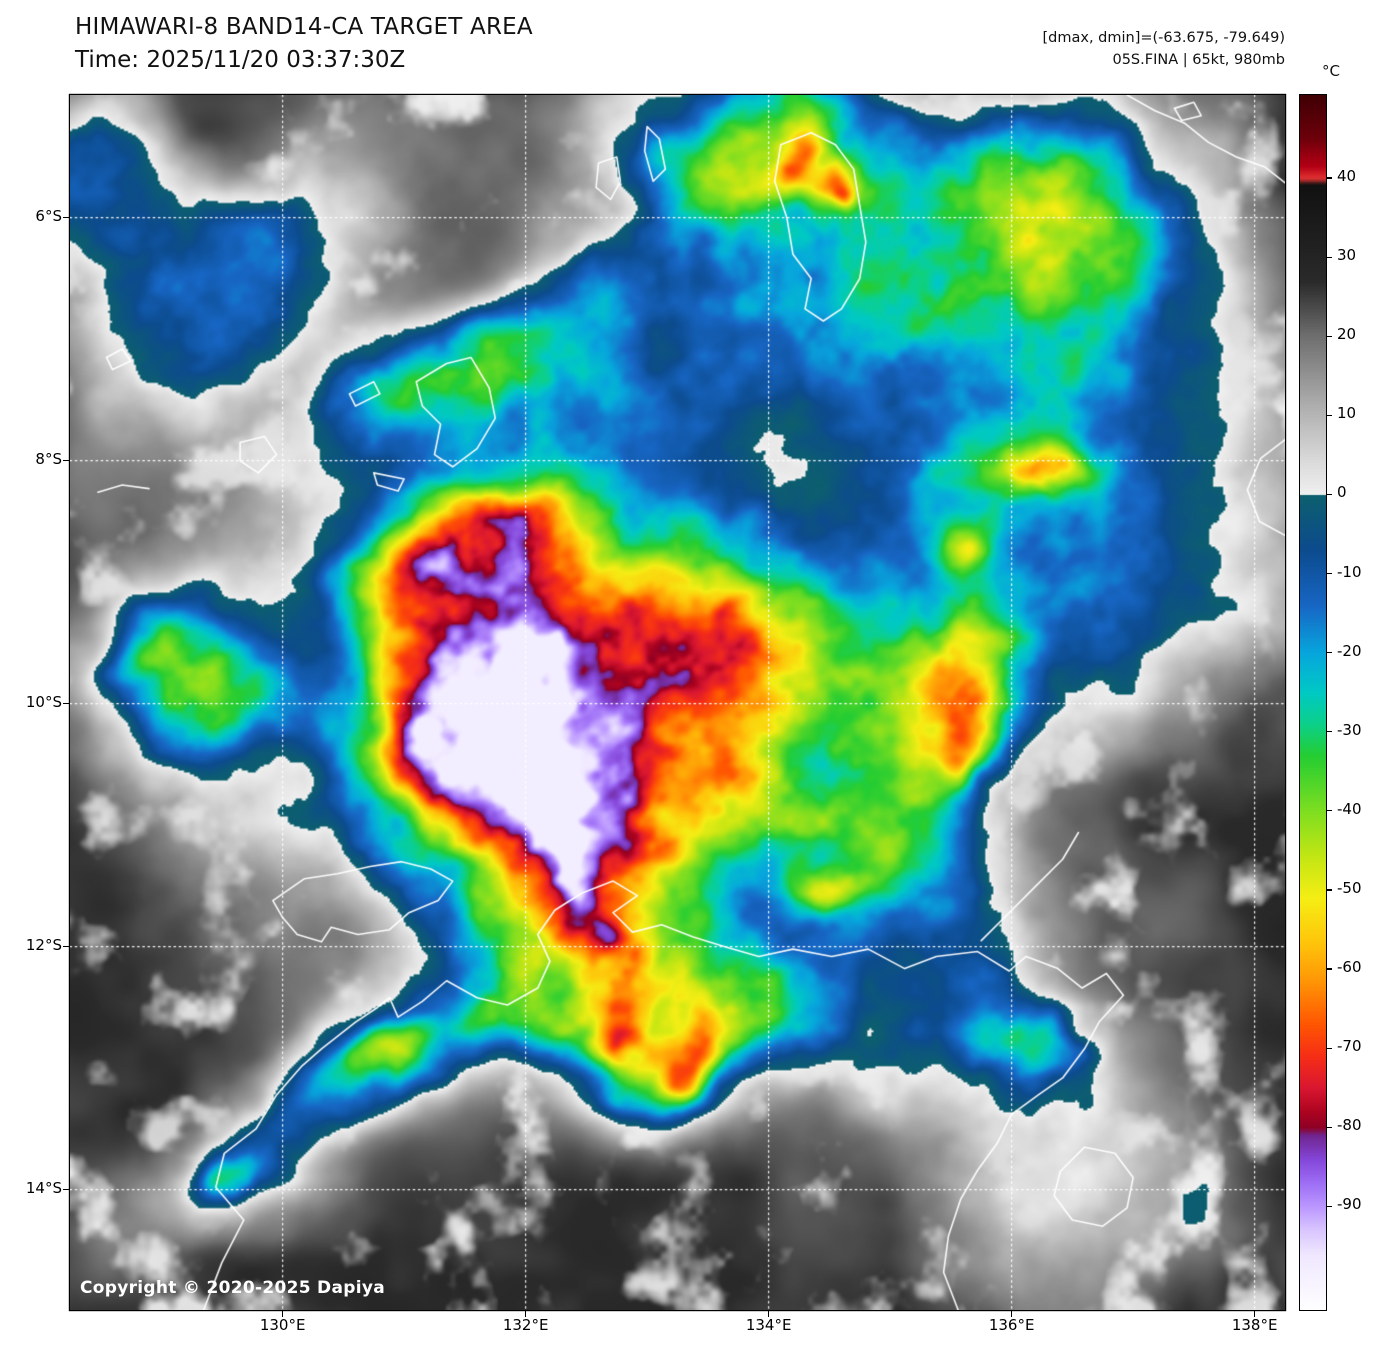 The image size is (1388, 1359). I want to click on colorbar-tick-label: -10, so click(1349, 571).